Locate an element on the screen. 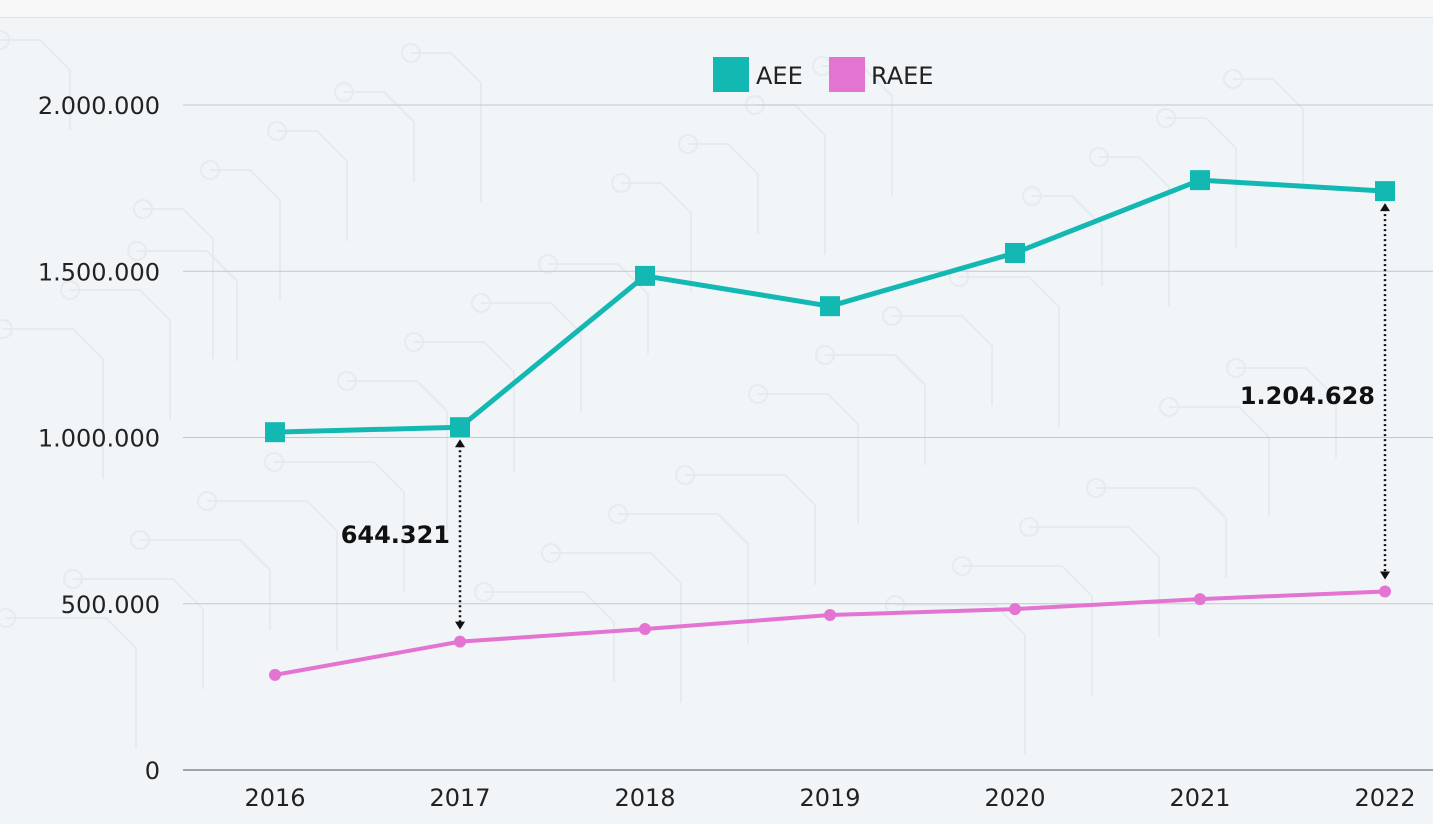 This screenshot has width=1433, height=824. x-tick-label: 2016 is located at coordinates (274, 798).